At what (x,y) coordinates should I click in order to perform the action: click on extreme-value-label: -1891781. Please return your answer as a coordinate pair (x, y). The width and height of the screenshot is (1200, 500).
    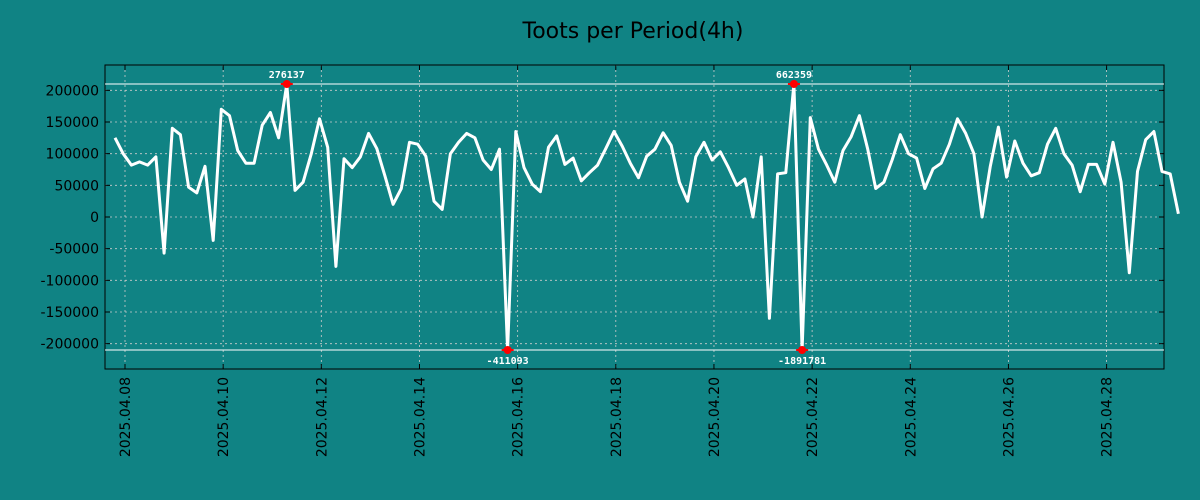
    Looking at the image, I should click on (802, 361).